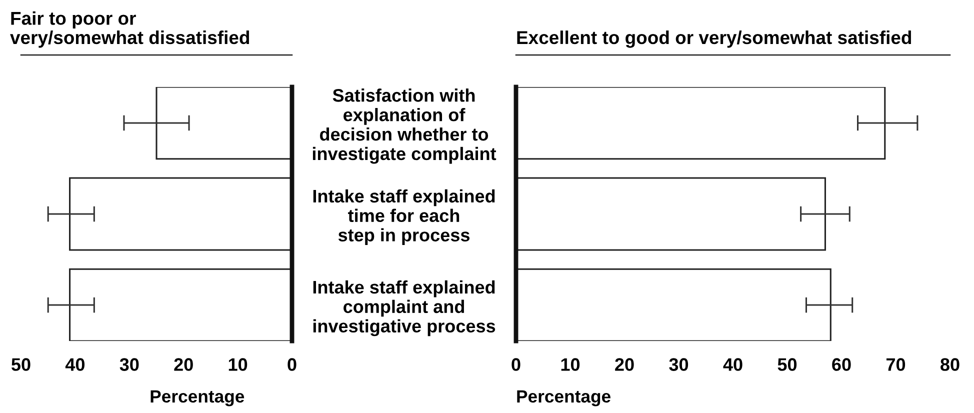 The height and width of the screenshot is (413, 974). What do you see at coordinates (130, 29) in the screenshot?
I see `chart-title: Fair to poor or very/somewhat dissatisfied` at bounding box center [130, 29].